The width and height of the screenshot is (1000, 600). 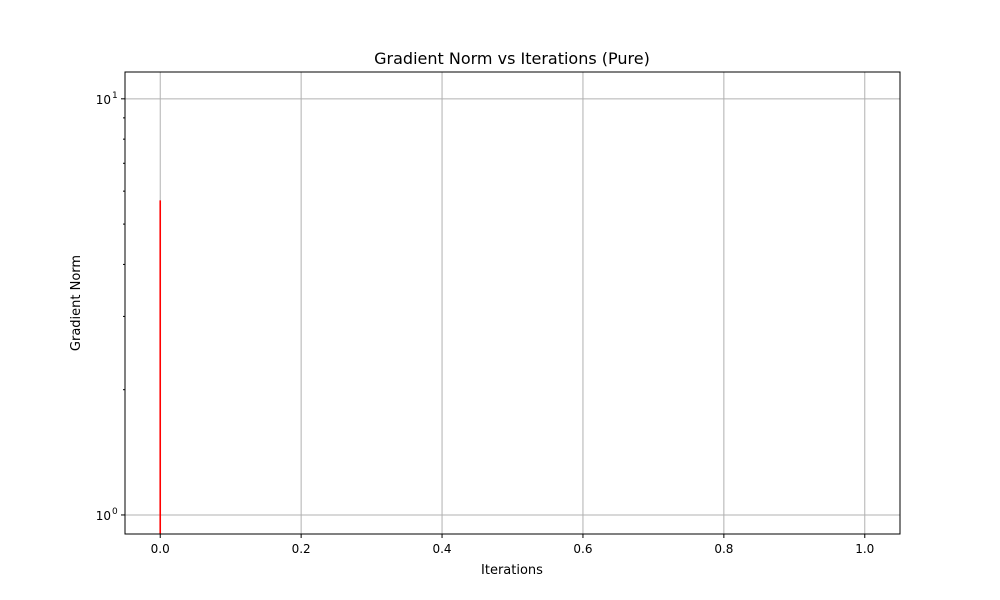 I want to click on x-axis: 0.0 0.2 0.4 0.6 0.8 1.0, so click(x=512, y=545).